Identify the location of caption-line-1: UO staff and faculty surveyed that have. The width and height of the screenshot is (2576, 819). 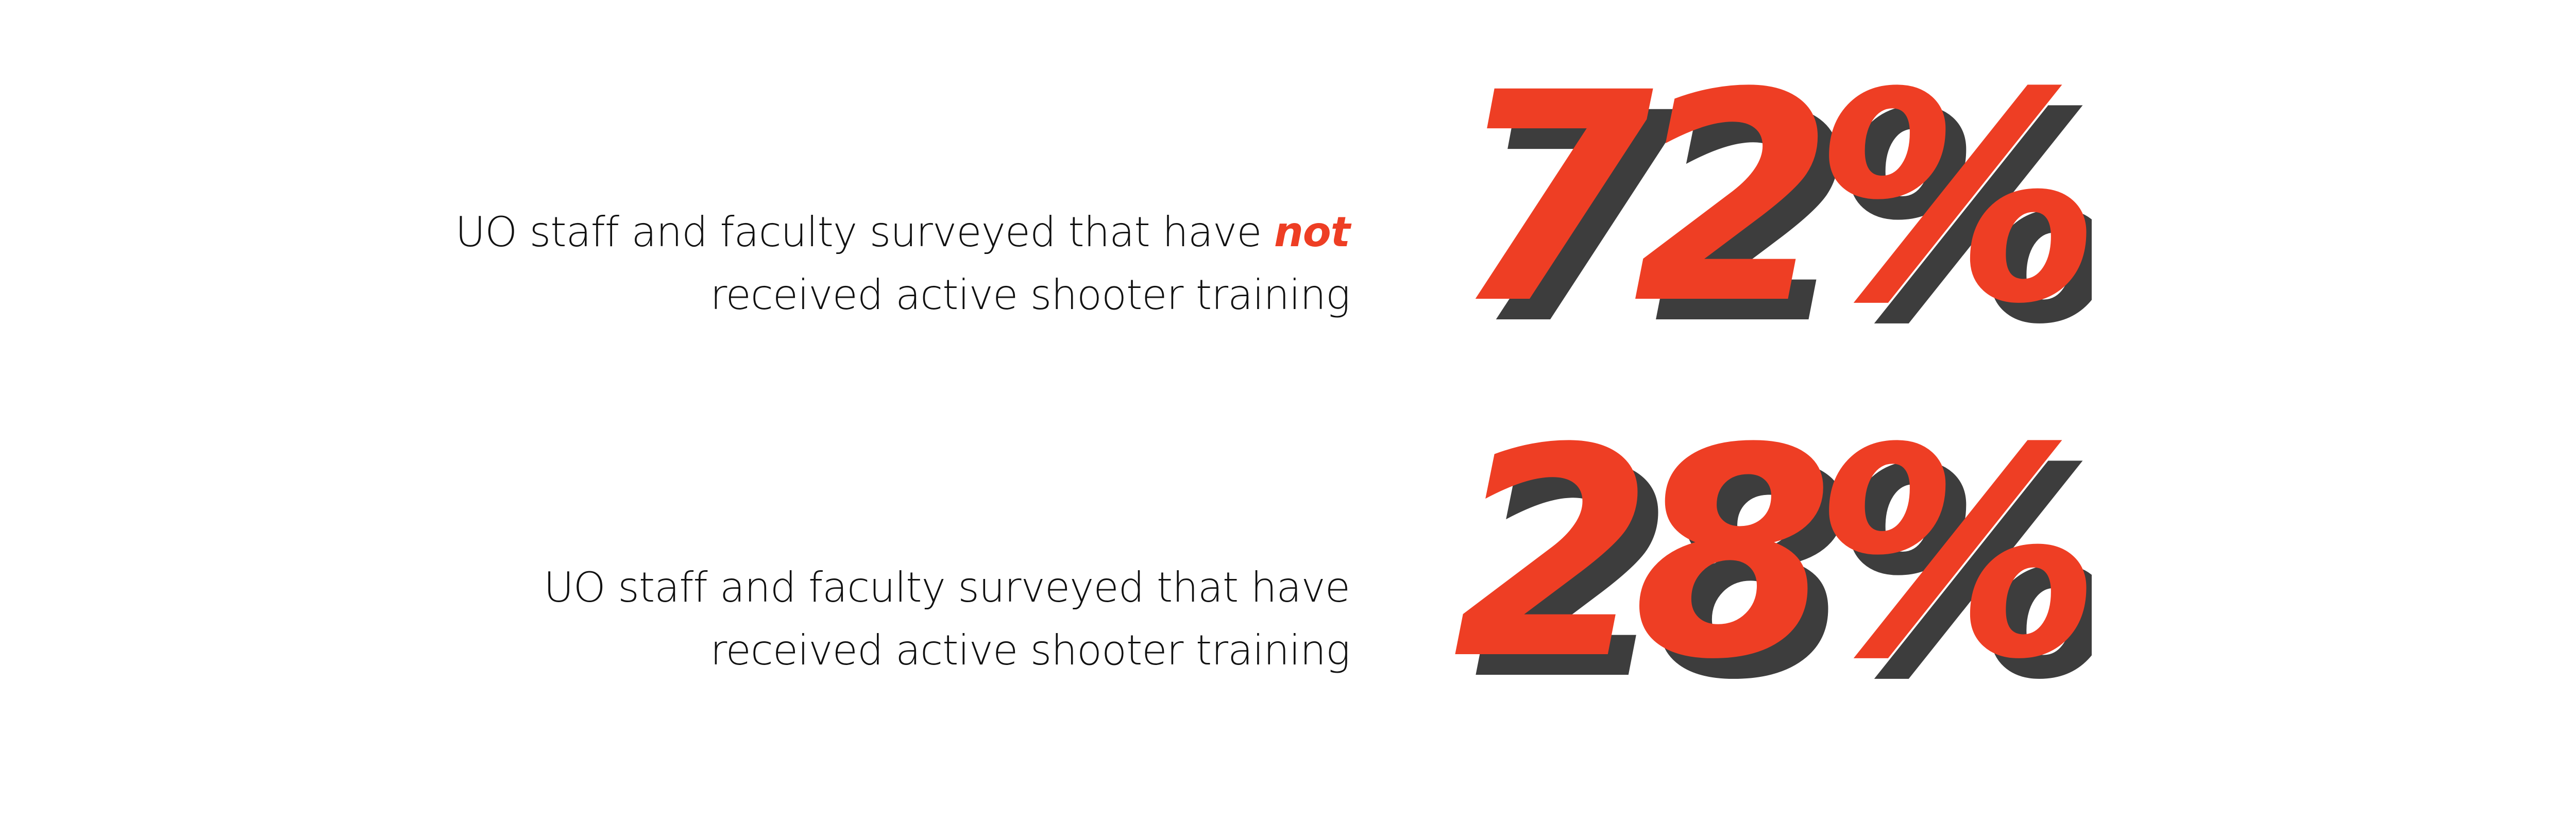
(860, 587).